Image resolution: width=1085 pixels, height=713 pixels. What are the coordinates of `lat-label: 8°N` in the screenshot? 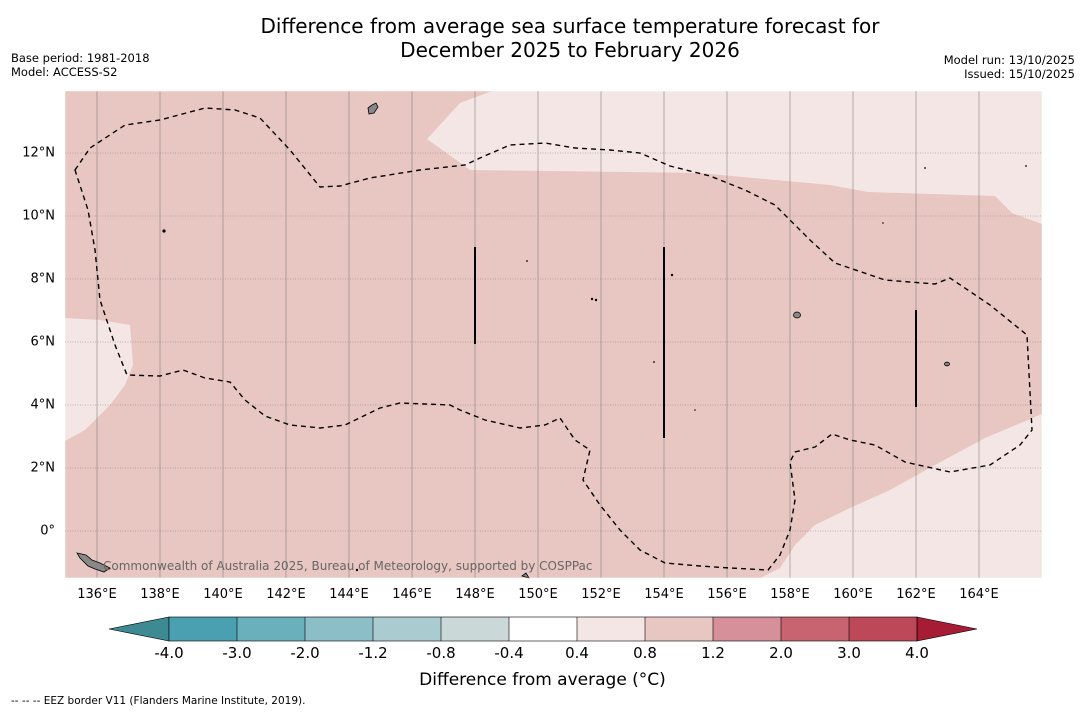 It's located at (43, 279).